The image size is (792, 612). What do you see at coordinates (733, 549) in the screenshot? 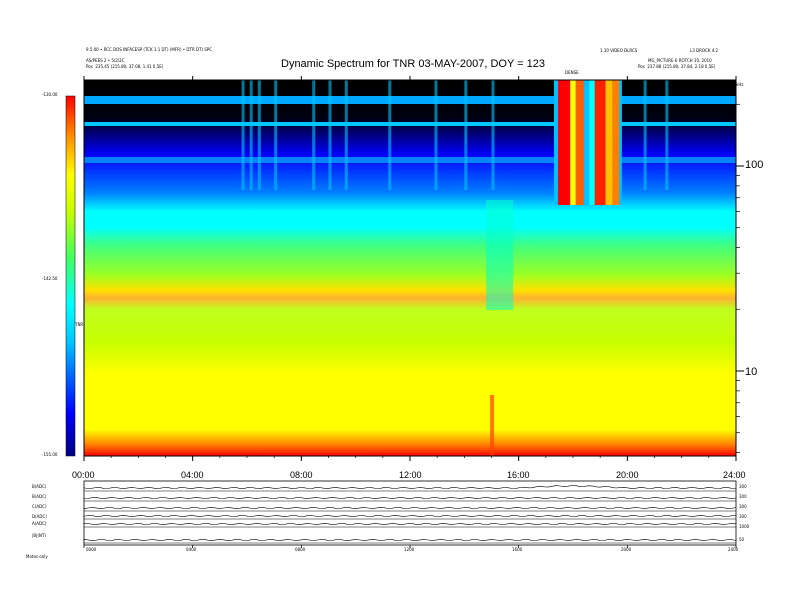
I see `panel-x-tick-6: 2400` at bounding box center [733, 549].